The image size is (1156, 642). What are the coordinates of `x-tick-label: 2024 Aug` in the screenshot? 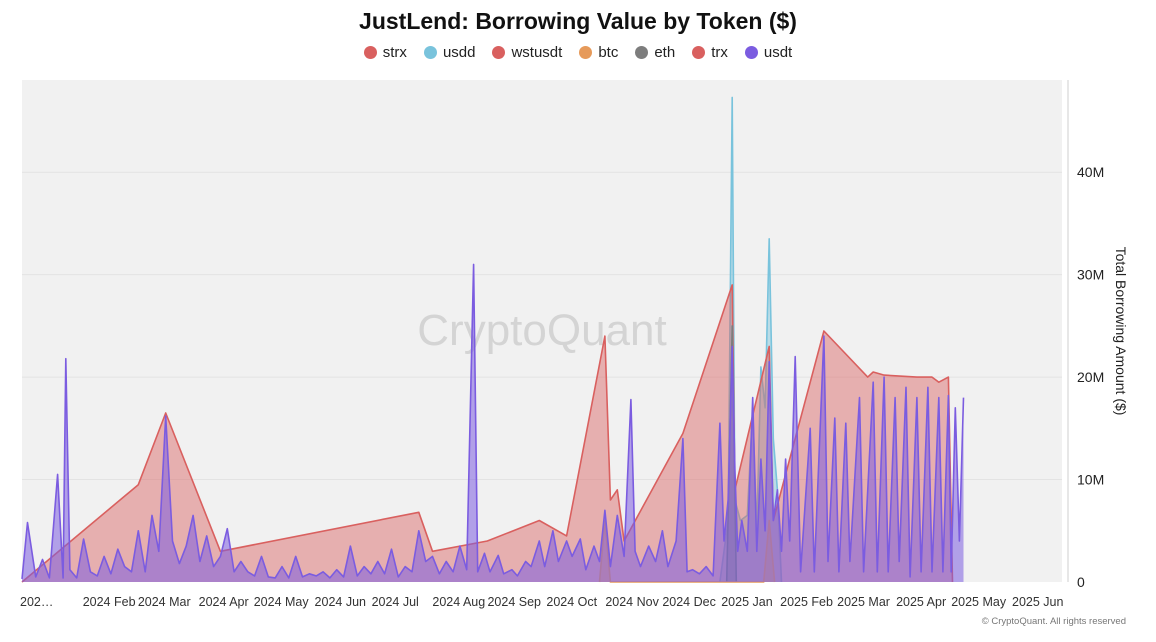 It's located at (458, 602).